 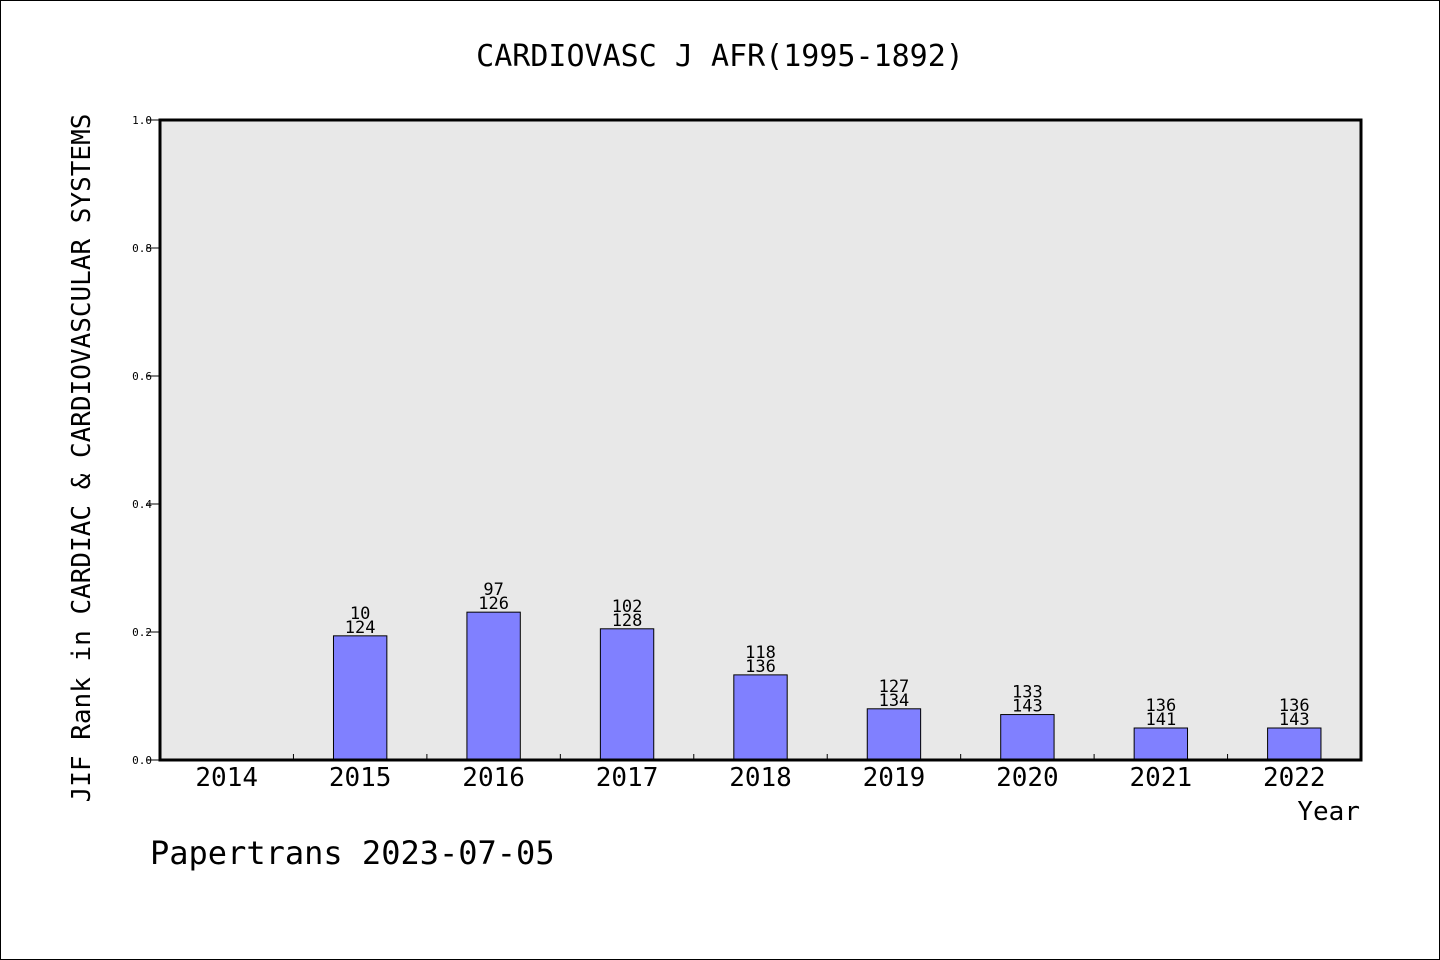 I want to click on x-axis: 2014 2015 2016 2017 2018 2019 2020 2021 2022, so click(x=760, y=773).